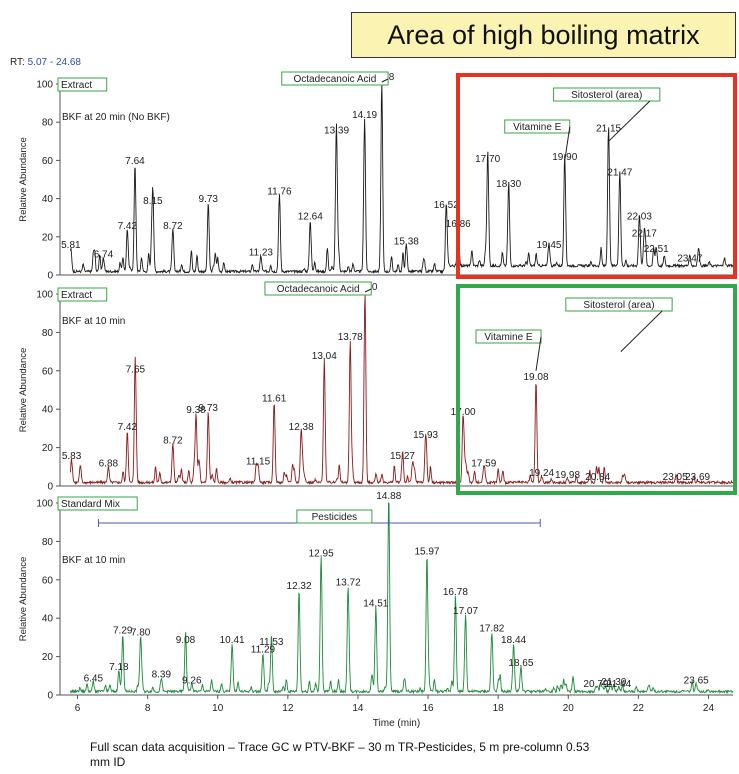  What do you see at coordinates (321, 554) in the screenshot?
I see `peak-label: 12.95` at bounding box center [321, 554].